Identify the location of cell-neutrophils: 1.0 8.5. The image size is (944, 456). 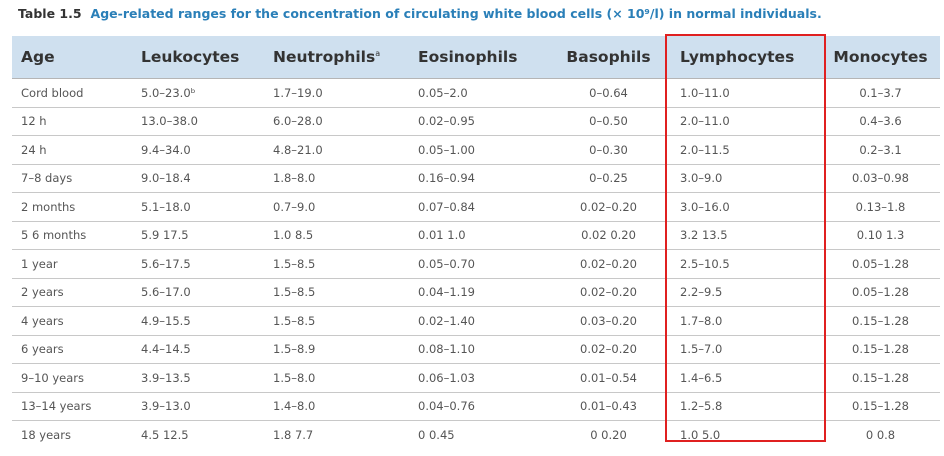
(336, 235).